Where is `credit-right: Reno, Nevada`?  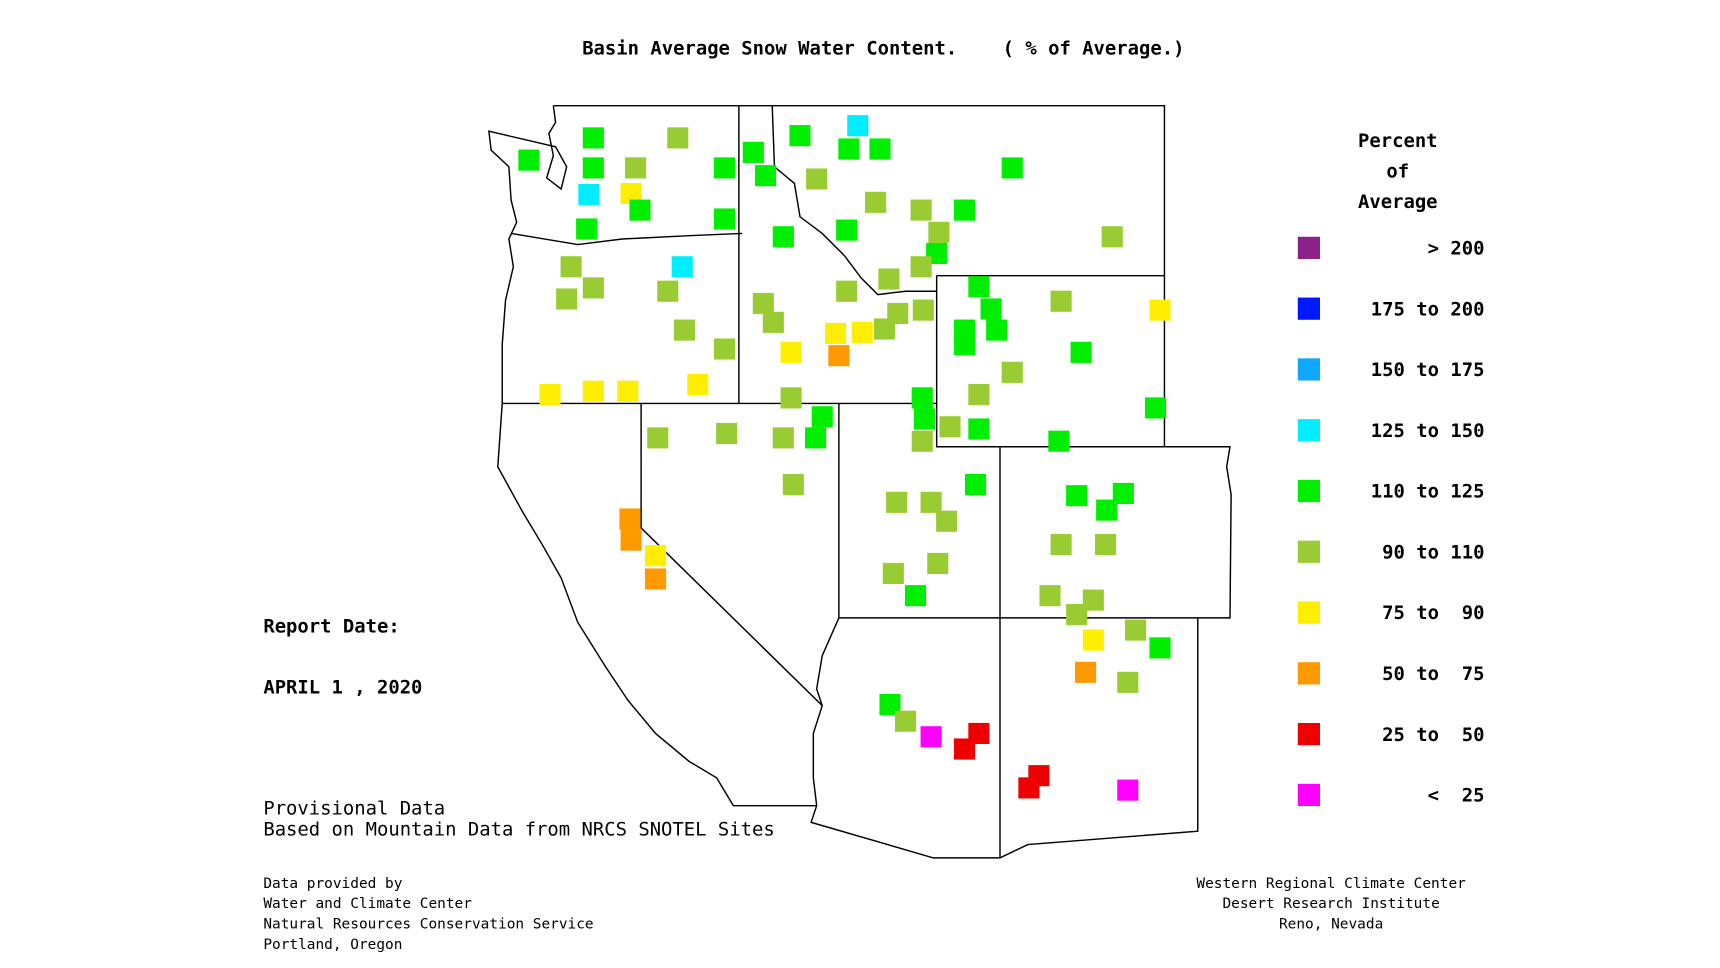
credit-right: Reno, Nevada is located at coordinates (1331, 925).